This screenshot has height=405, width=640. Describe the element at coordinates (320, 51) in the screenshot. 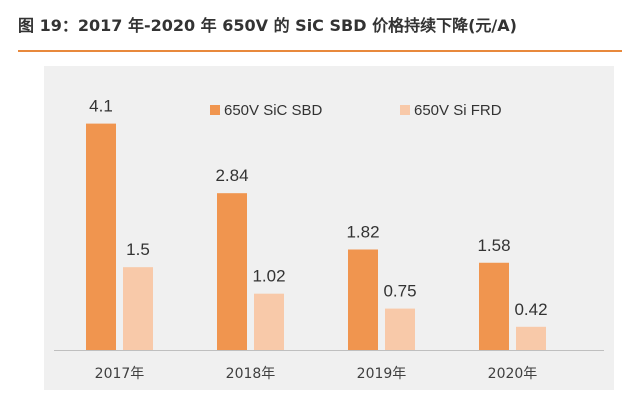

I see `title-divider` at that location.